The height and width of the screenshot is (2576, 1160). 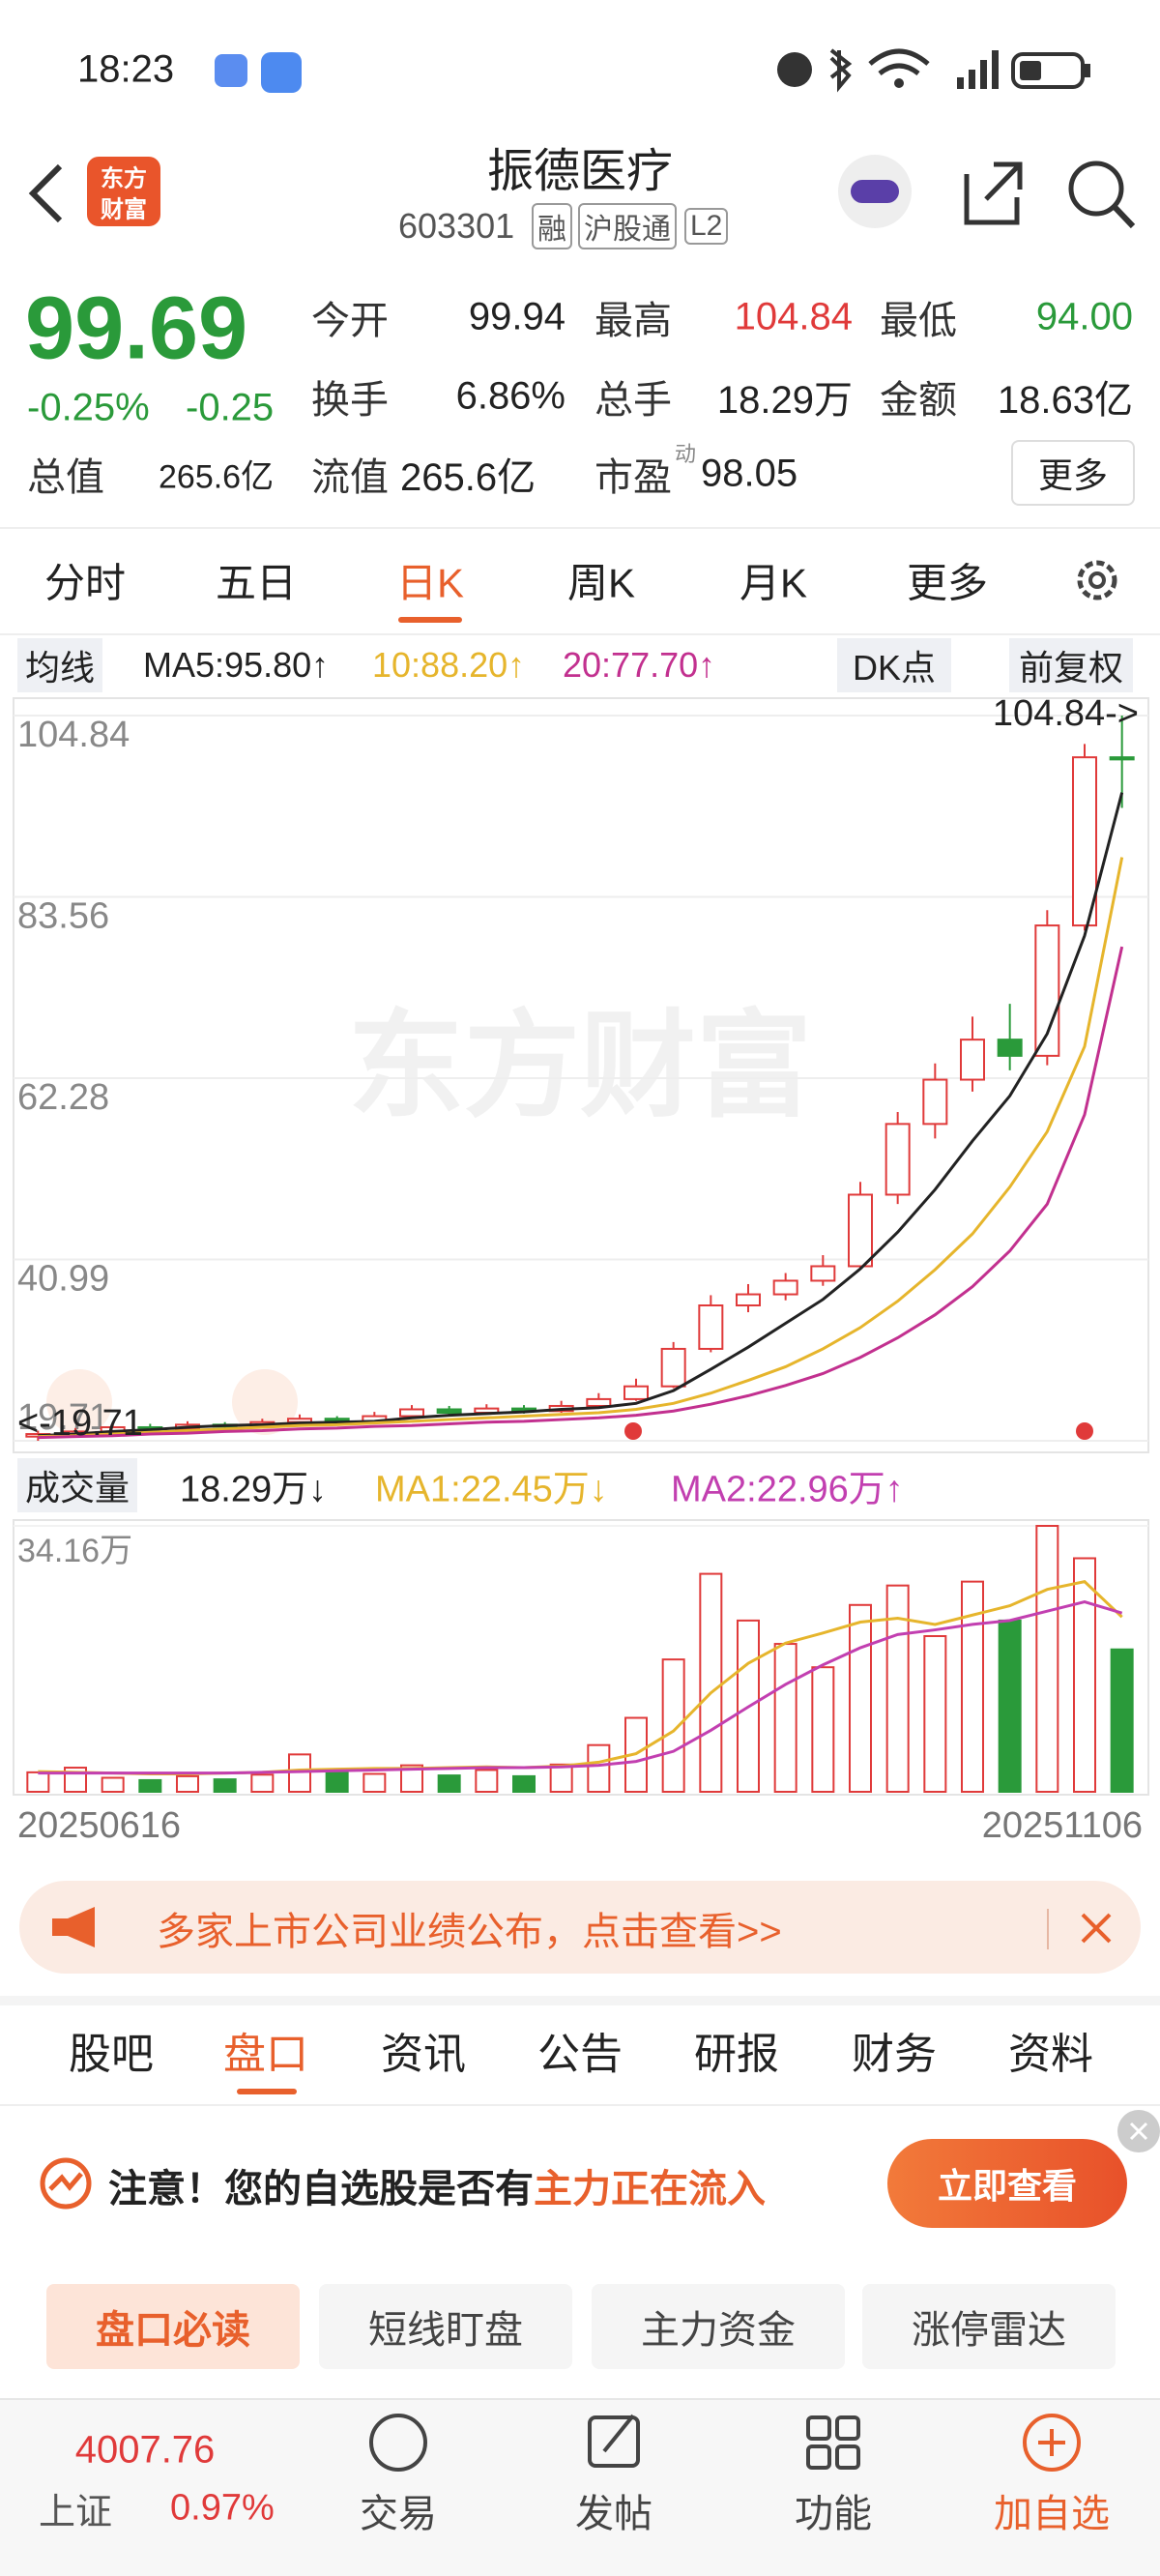 What do you see at coordinates (627, 226) in the screenshot?
I see `tag: 沪股通` at bounding box center [627, 226].